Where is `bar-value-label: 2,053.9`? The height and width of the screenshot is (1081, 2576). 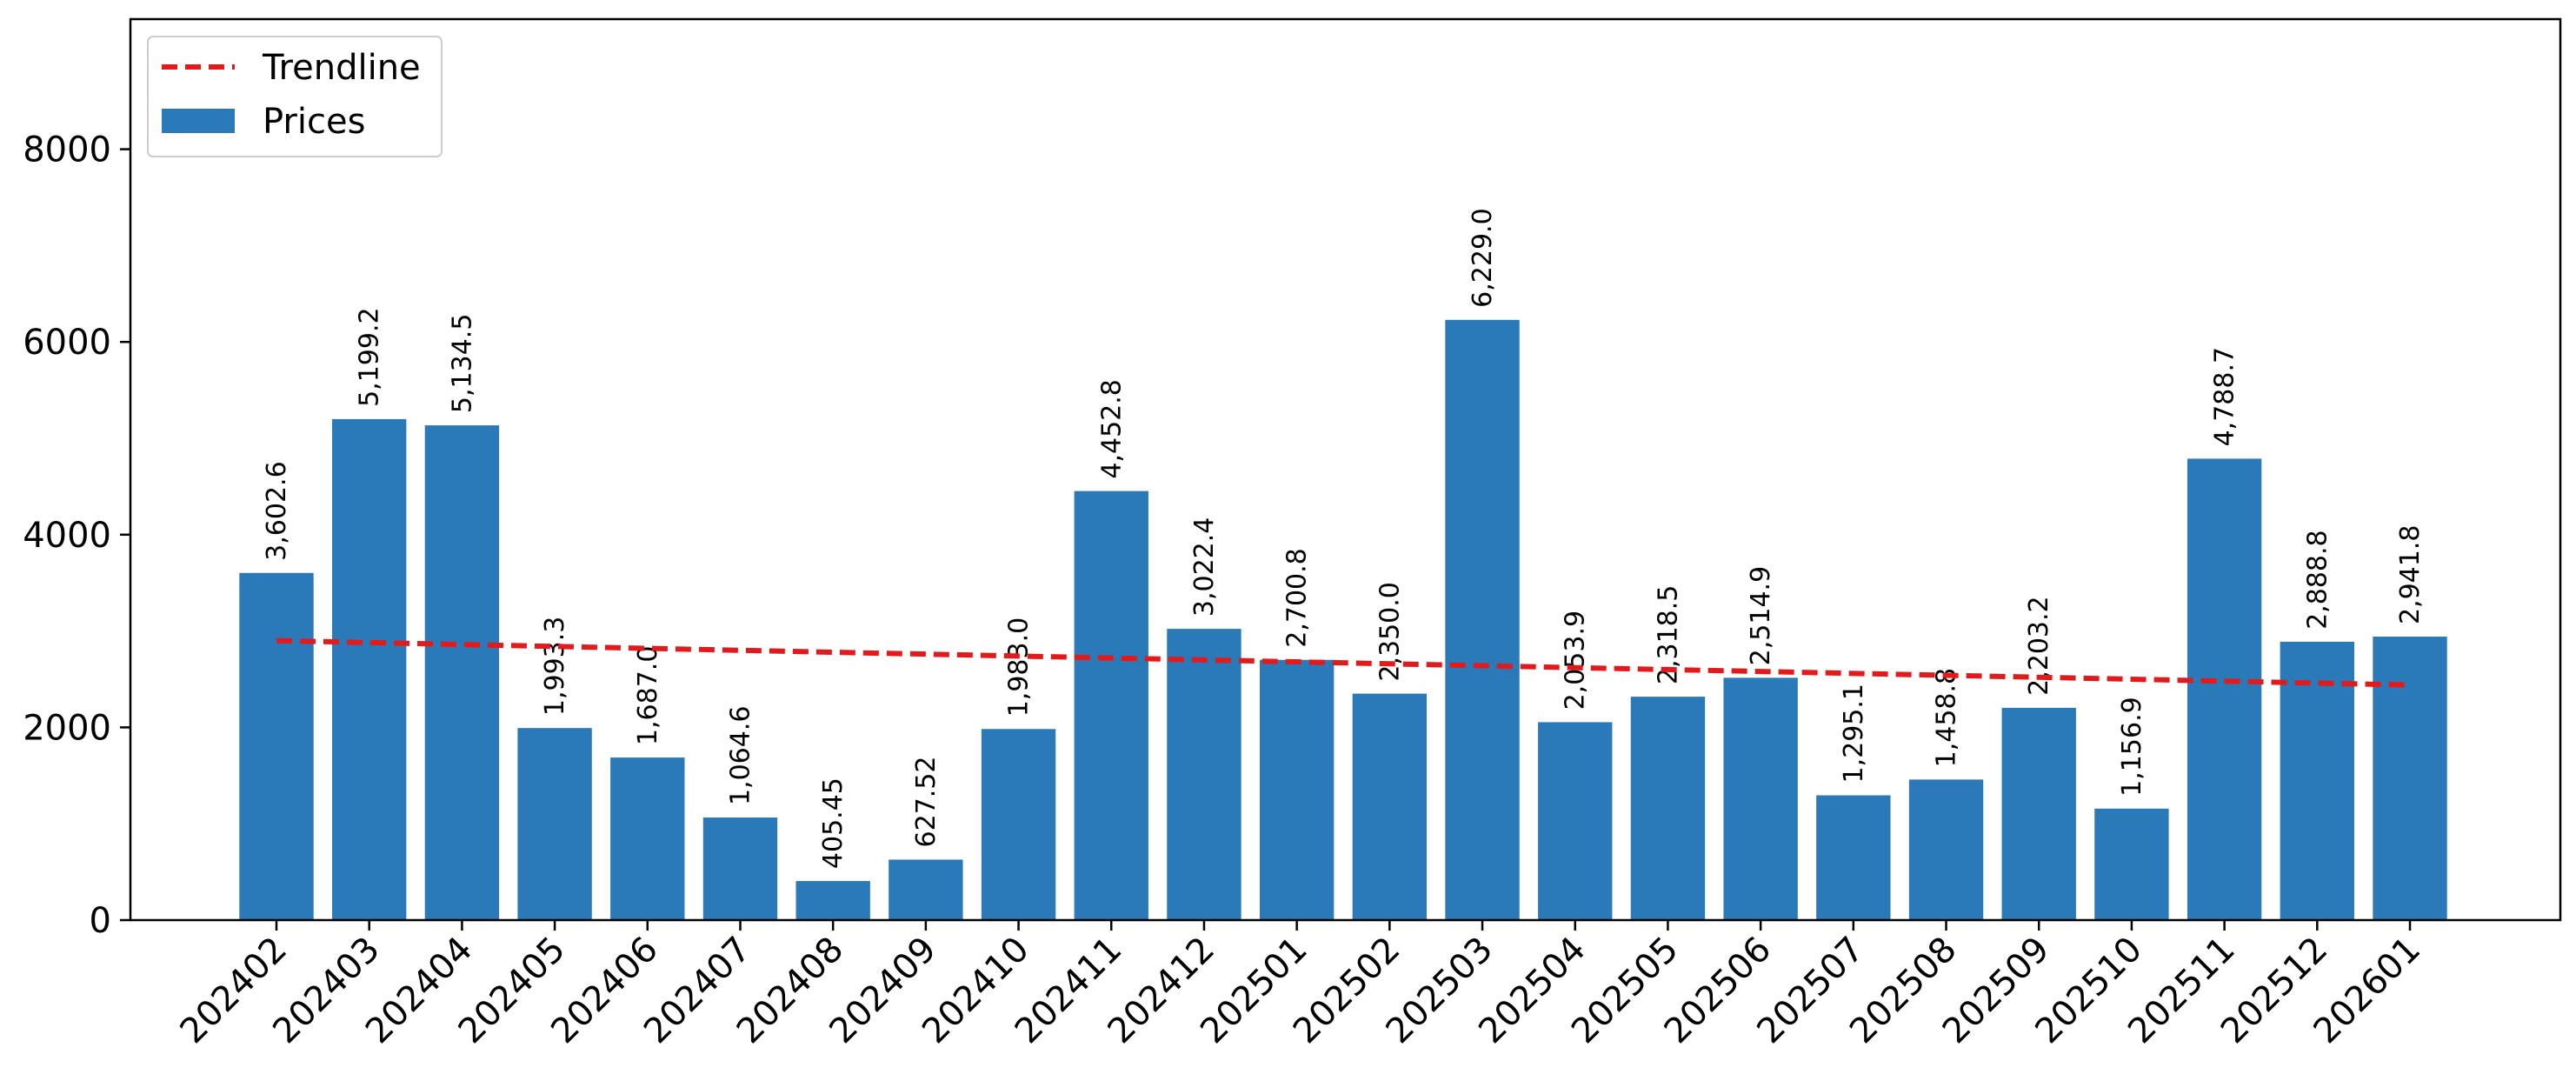
bar-value-label: 2,053.9 is located at coordinates (1576, 661).